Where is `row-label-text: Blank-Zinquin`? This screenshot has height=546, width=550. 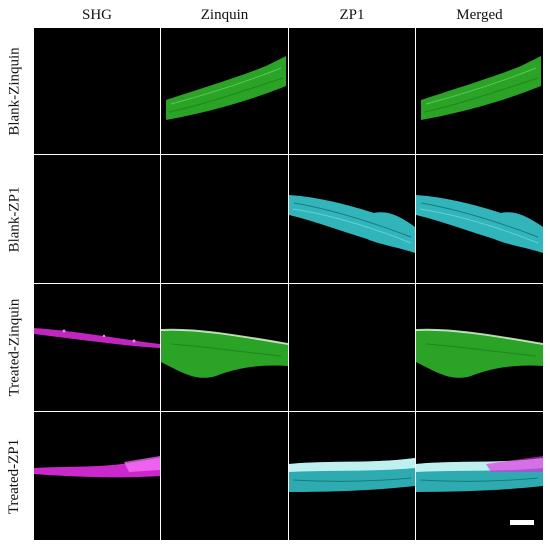 row-label-text: Blank-Zinquin is located at coordinates (14, 91).